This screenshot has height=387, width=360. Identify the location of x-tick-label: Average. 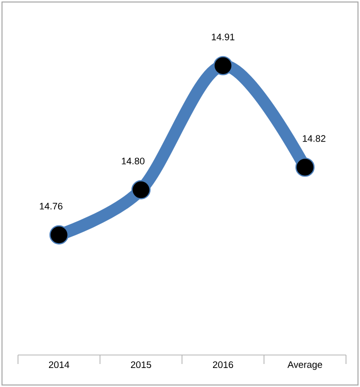
(304, 365).